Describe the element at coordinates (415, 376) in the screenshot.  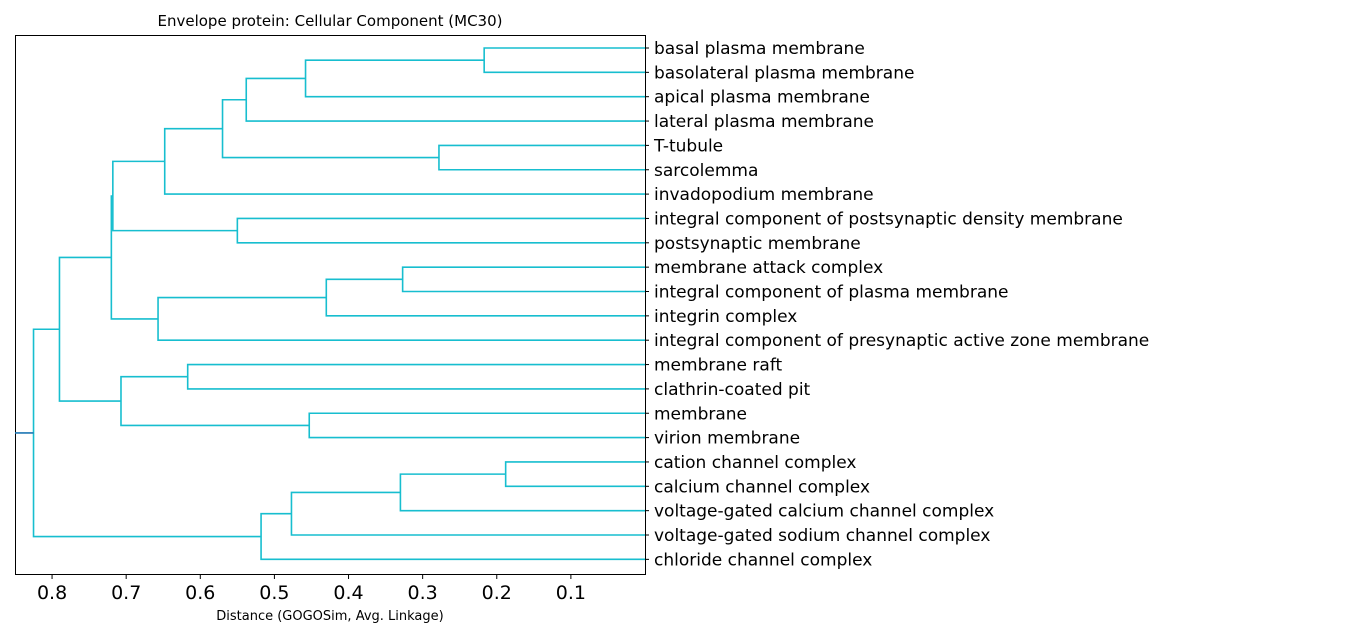
I see `dendrogram-link-n13` at that location.